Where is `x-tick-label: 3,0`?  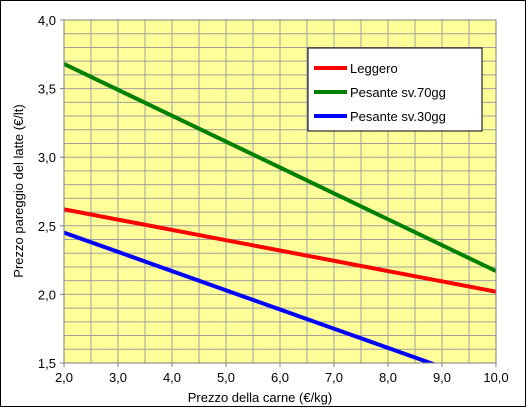 x-tick-label: 3,0 is located at coordinates (118, 377).